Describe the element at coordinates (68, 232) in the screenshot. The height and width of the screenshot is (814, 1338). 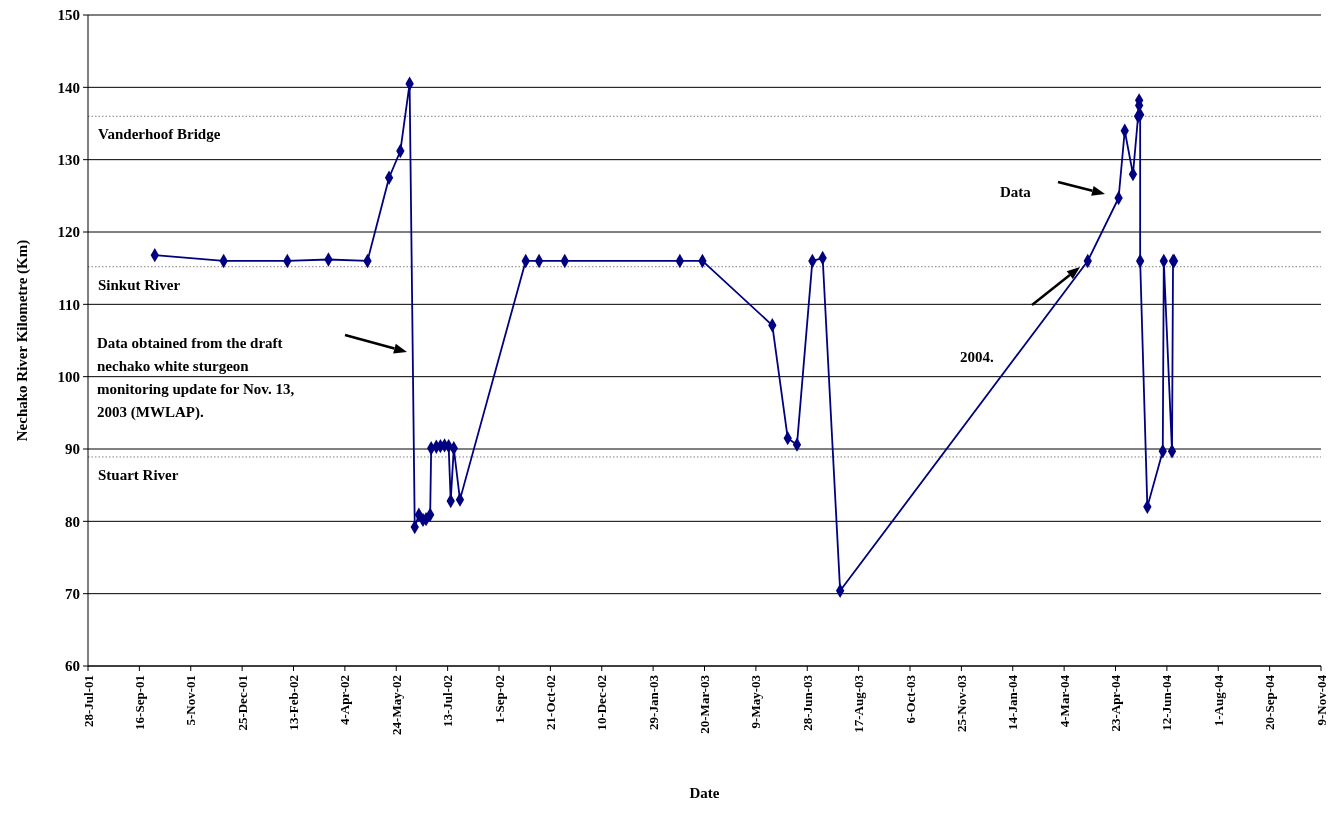
I see `y-tick-label: 120` at that location.